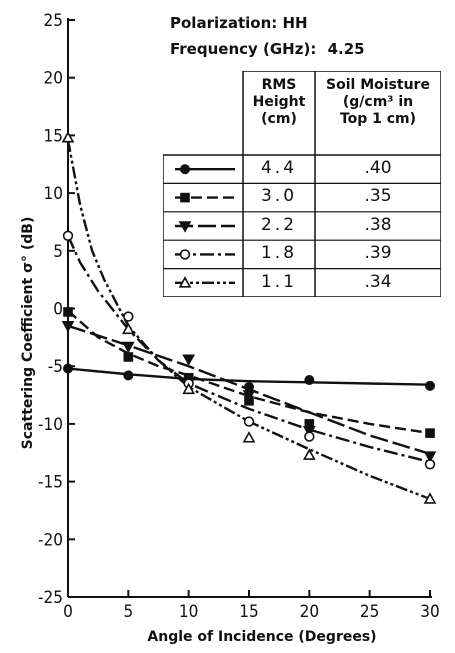 This screenshot has width=455, height=653. Describe the element at coordinates (279, 85) in the screenshot. I see `legend-header-rms-line: RMS` at that location.